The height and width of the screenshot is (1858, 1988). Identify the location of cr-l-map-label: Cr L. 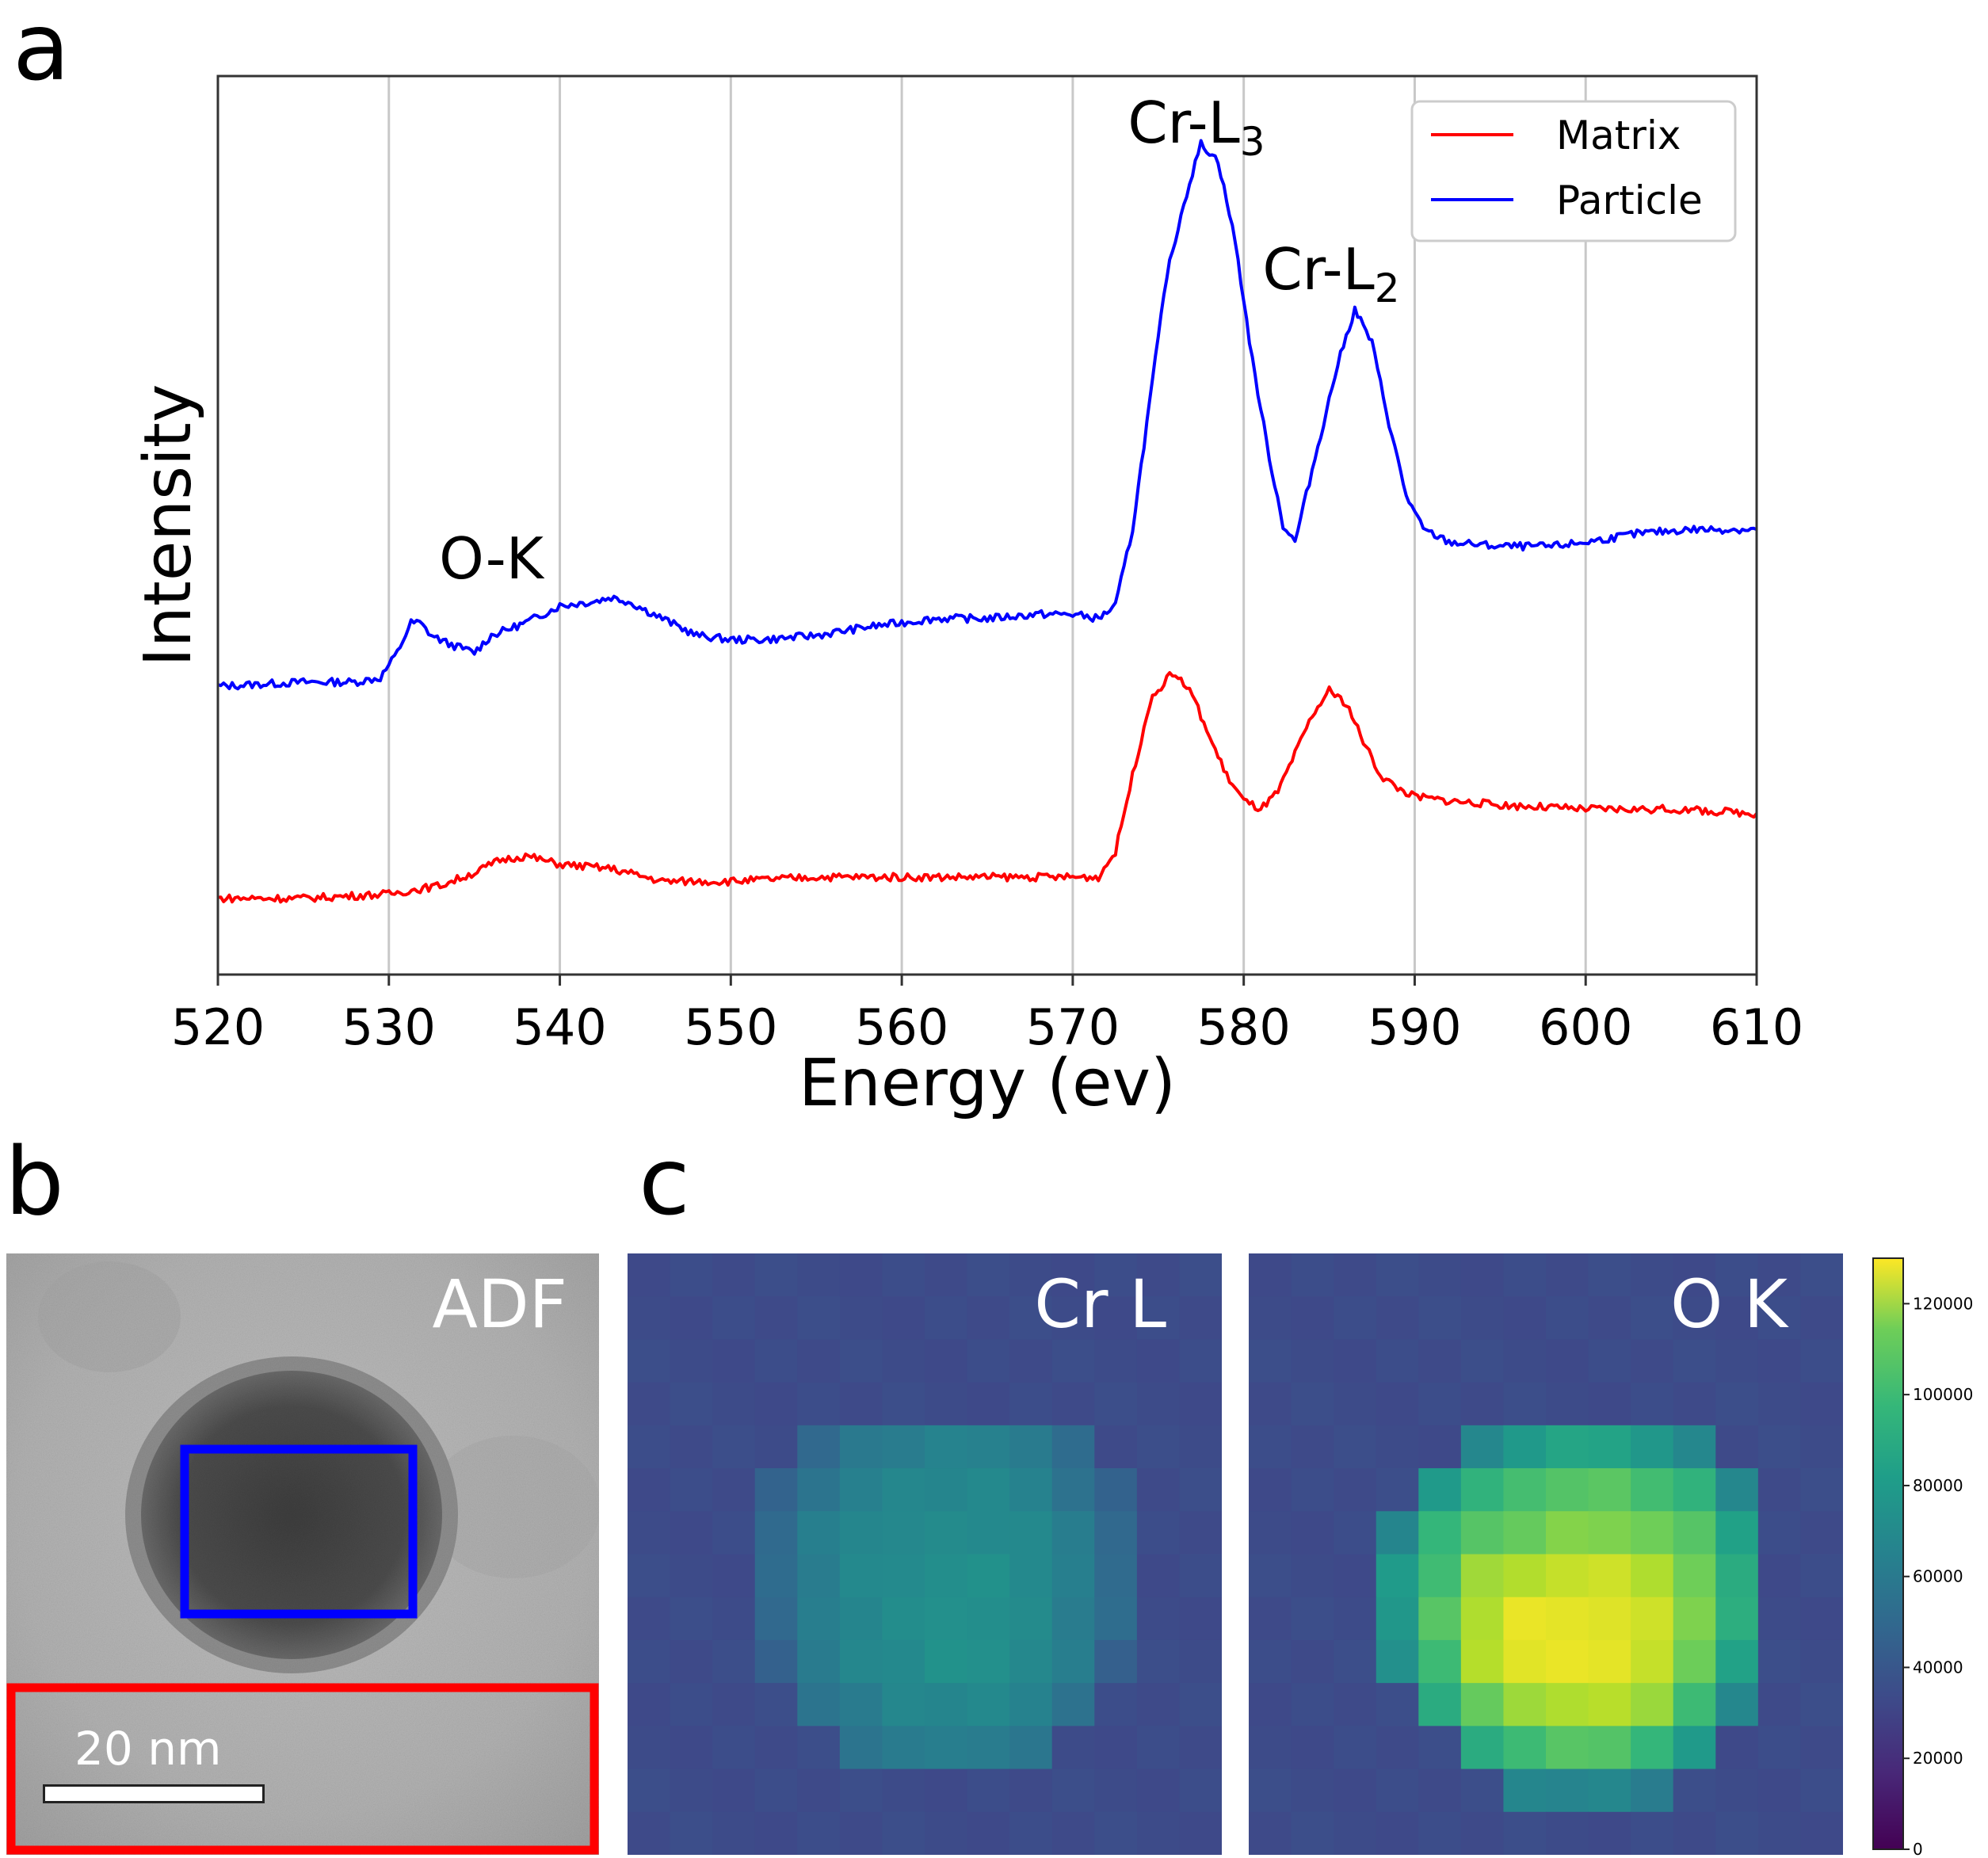
(1100, 1304).